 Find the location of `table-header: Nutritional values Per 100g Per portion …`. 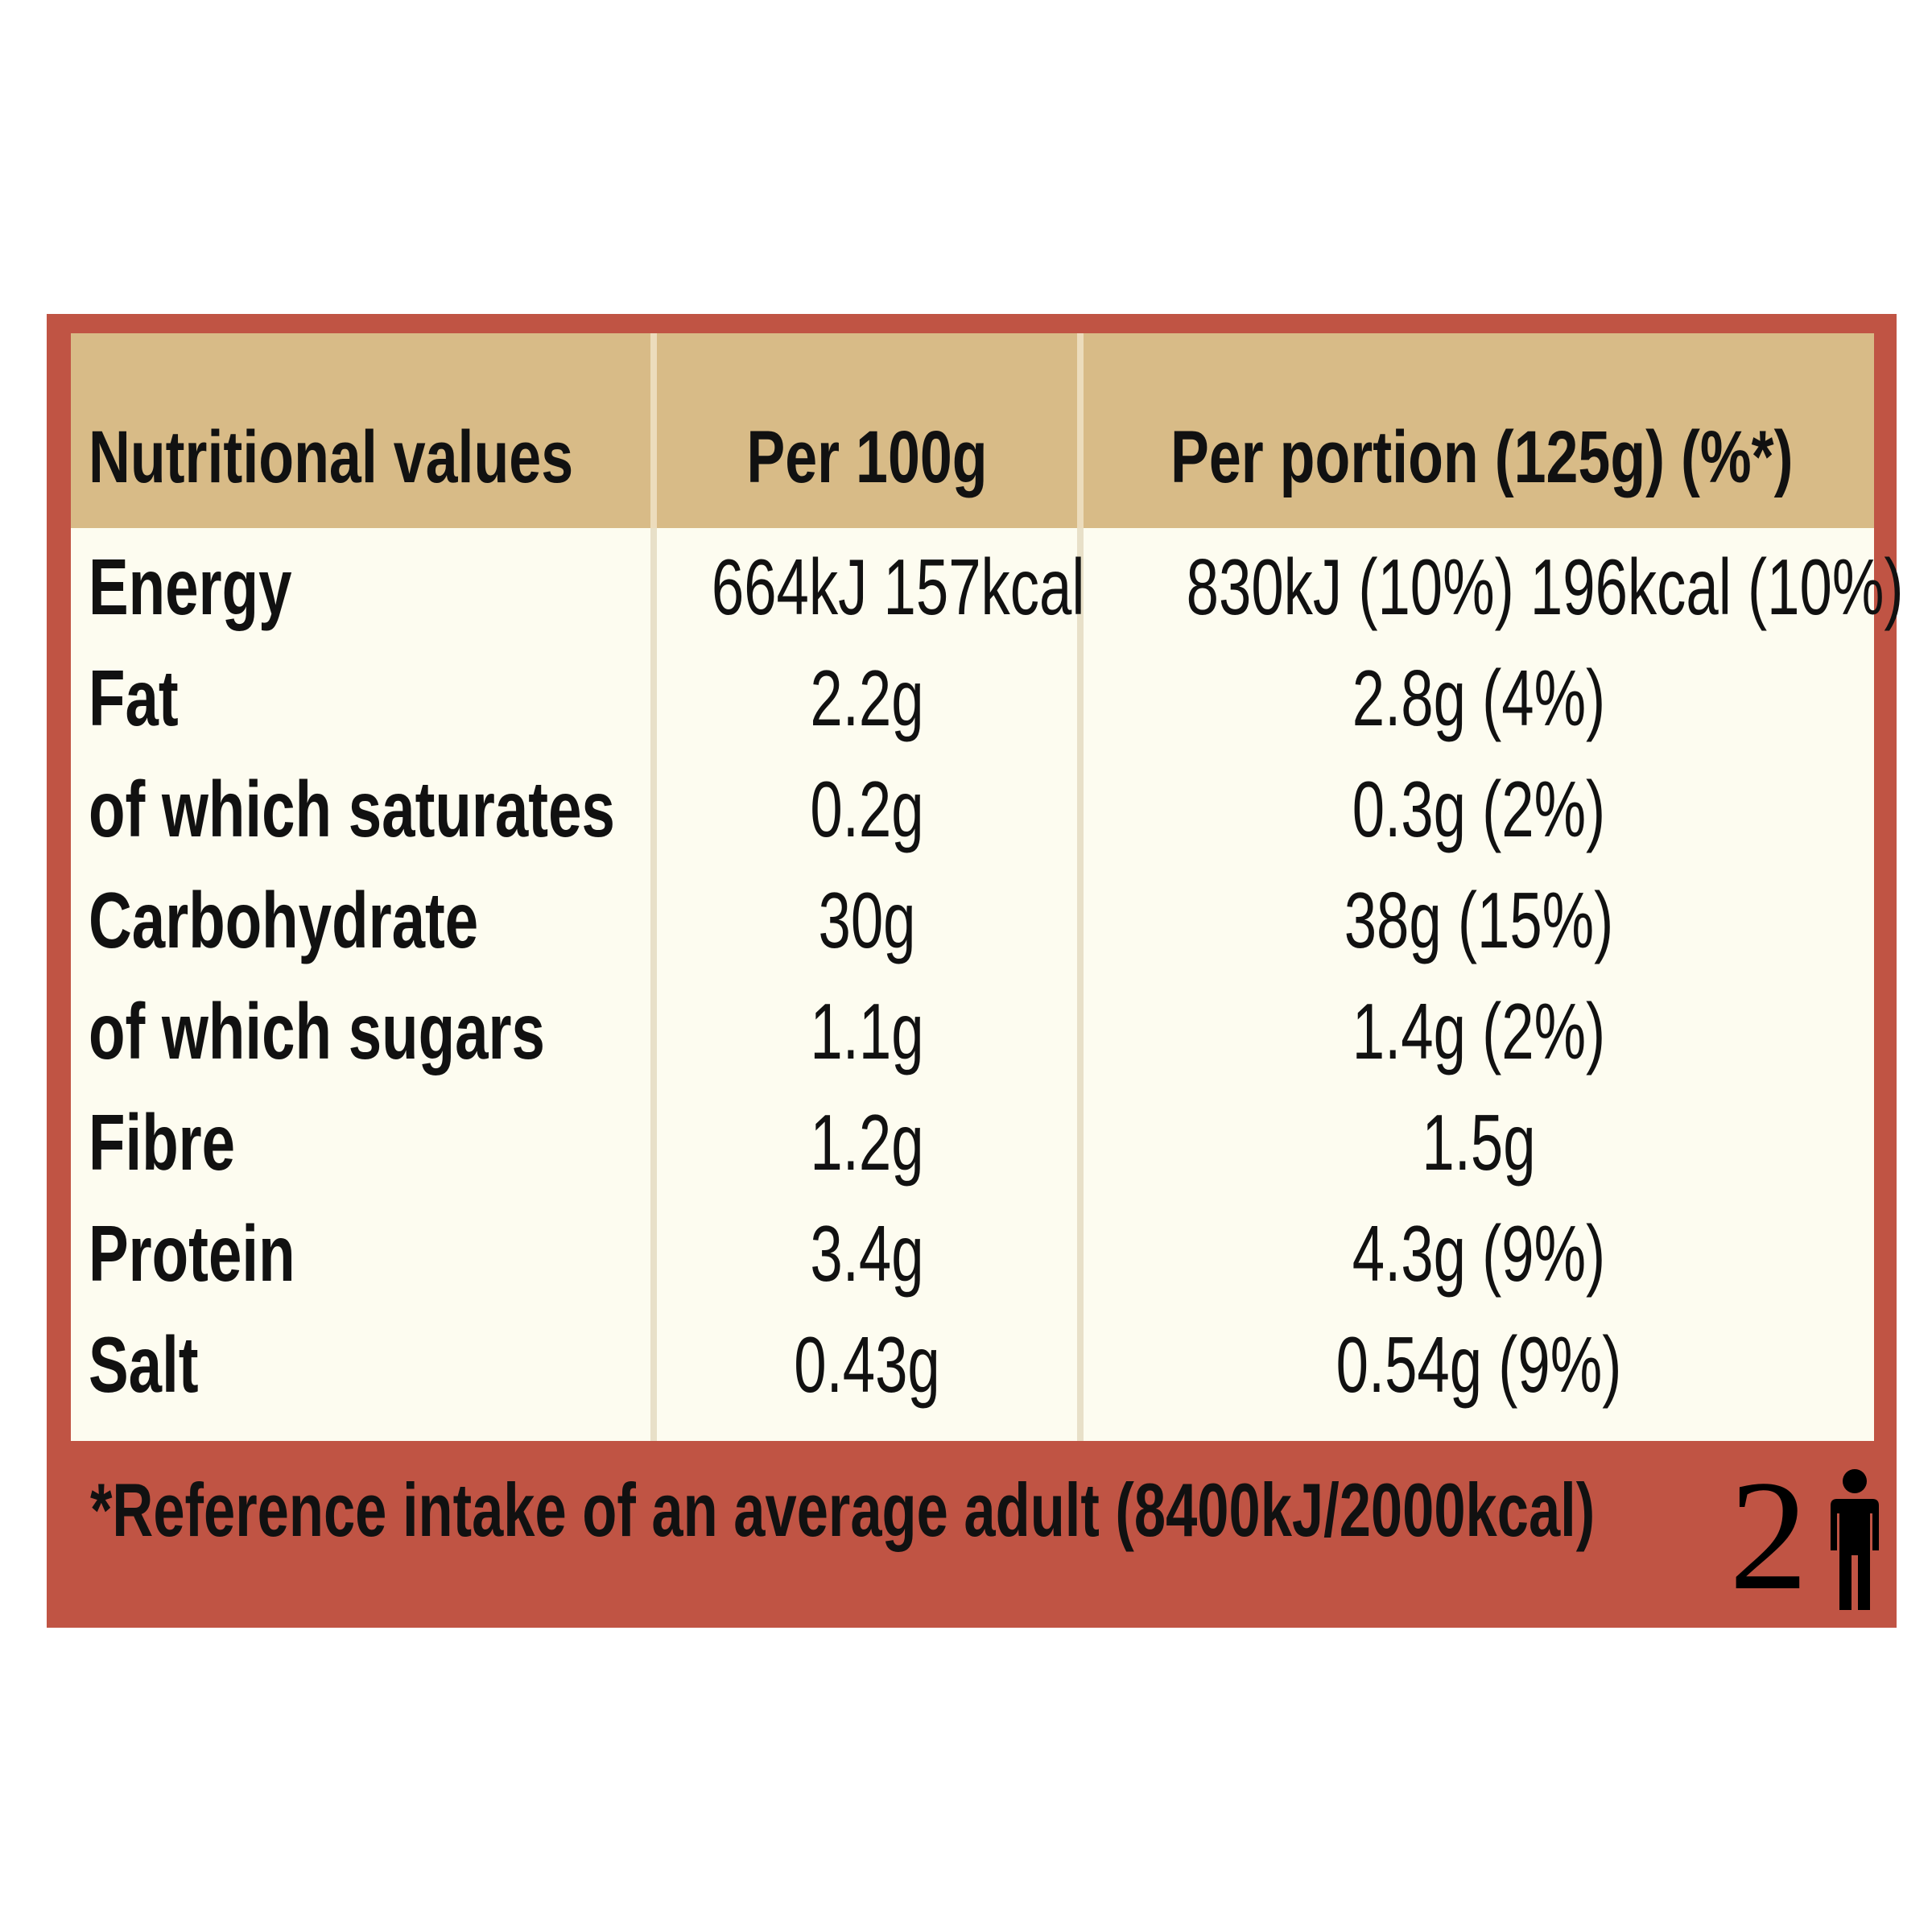

table-header: Nutritional values Per 100g Per portion … is located at coordinates (972, 430).